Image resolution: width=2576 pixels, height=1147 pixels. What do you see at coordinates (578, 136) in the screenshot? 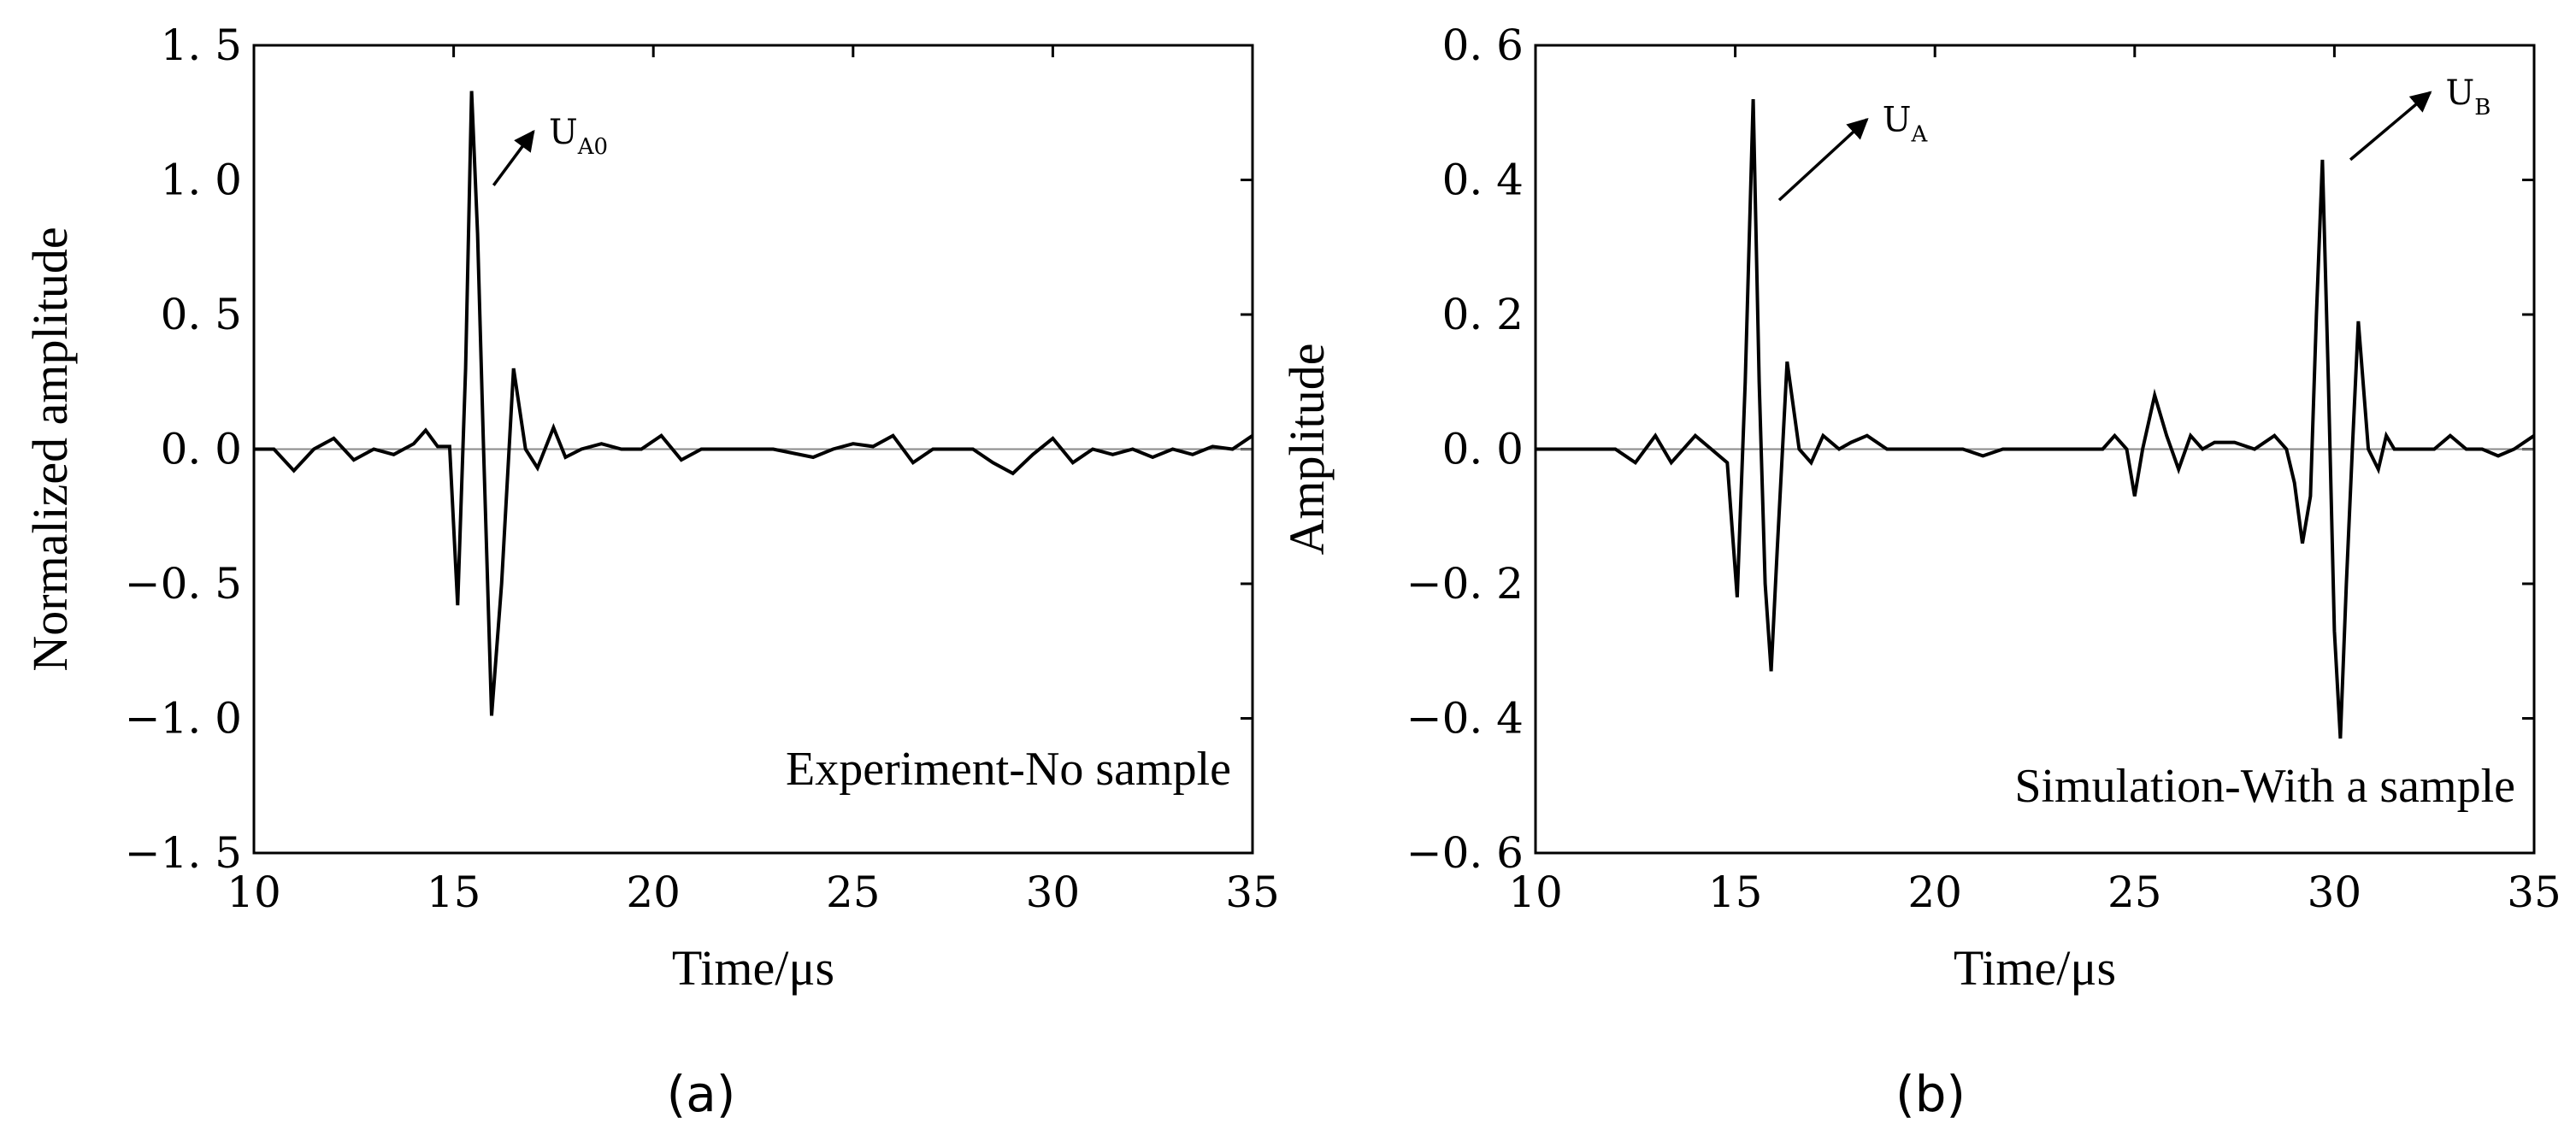
I see `panel-a-callout-label: UA0` at bounding box center [578, 136].